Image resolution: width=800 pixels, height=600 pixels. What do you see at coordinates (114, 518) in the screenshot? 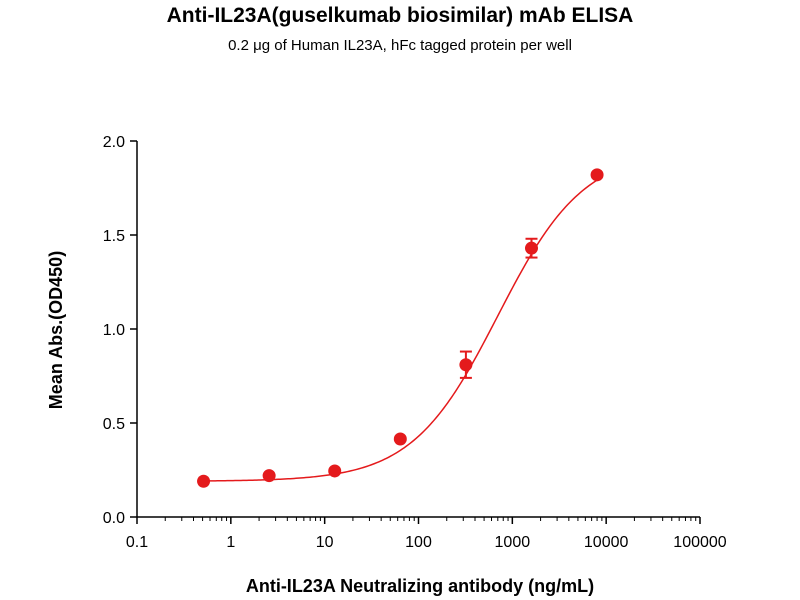
I see `y-tick-label: 0.0` at bounding box center [114, 518].